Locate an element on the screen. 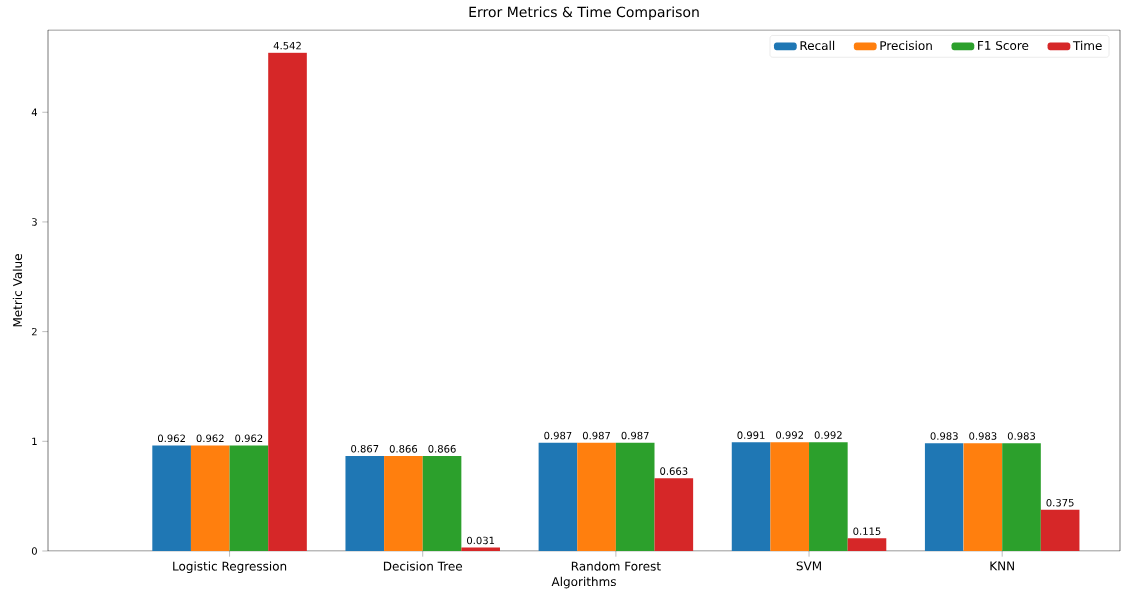 This screenshot has width=1121, height=598. data-label: 4.542 is located at coordinates (287, 45).